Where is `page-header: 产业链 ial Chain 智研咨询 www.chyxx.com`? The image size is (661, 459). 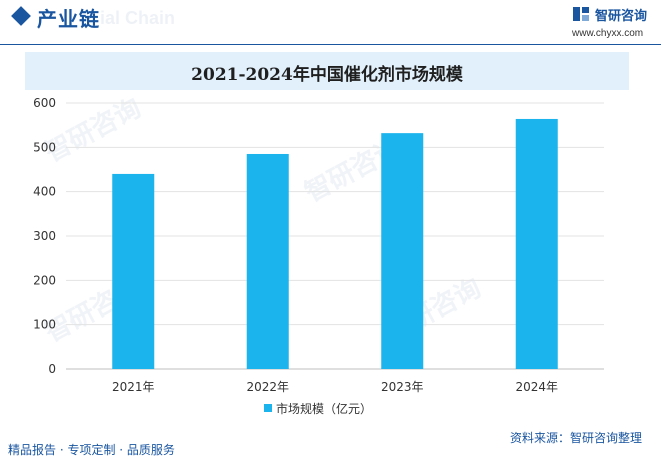
page-header: 产业链 ial Chain 智研咨询 www.chyxx.com is located at coordinates (330, 22).